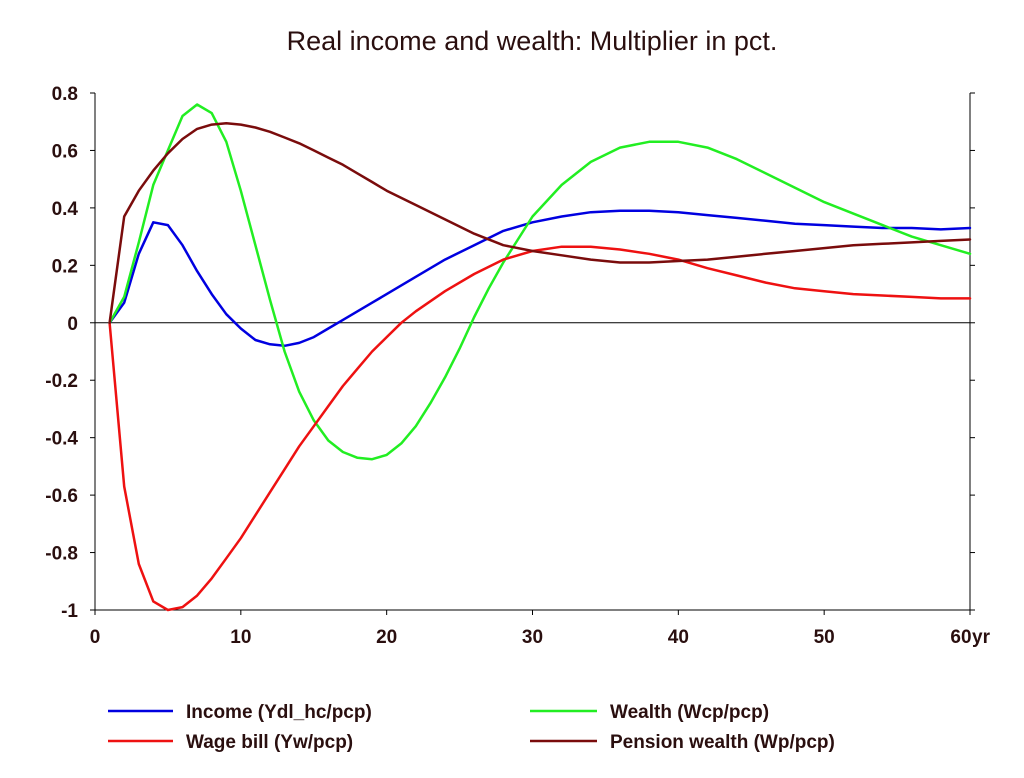  What do you see at coordinates (72, 324) in the screenshot?
I see `y-tick-label: 0` at bounding box center [72, 324].